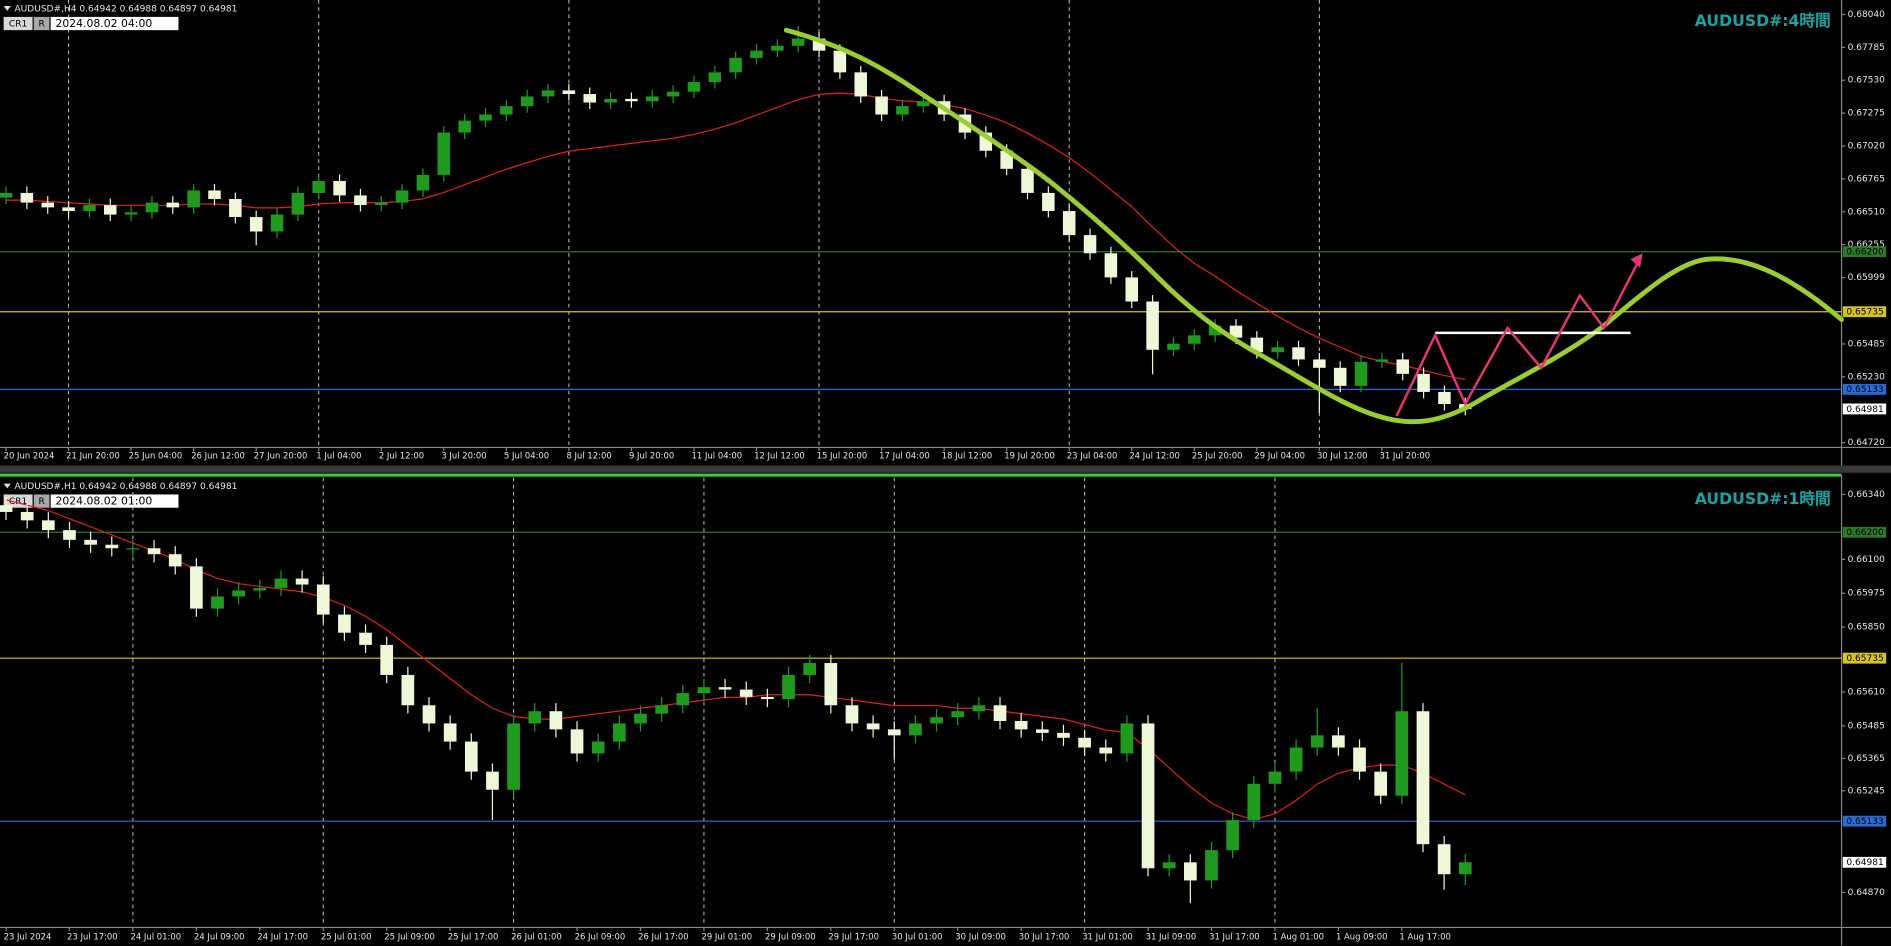 Image resolution: width=1891 pixels, height=946 pixels. What do you see at coordinates (1867, 278) in the screenshot?
I see `y-tick-label: 0.65999` at bounding box center [1867, 278].